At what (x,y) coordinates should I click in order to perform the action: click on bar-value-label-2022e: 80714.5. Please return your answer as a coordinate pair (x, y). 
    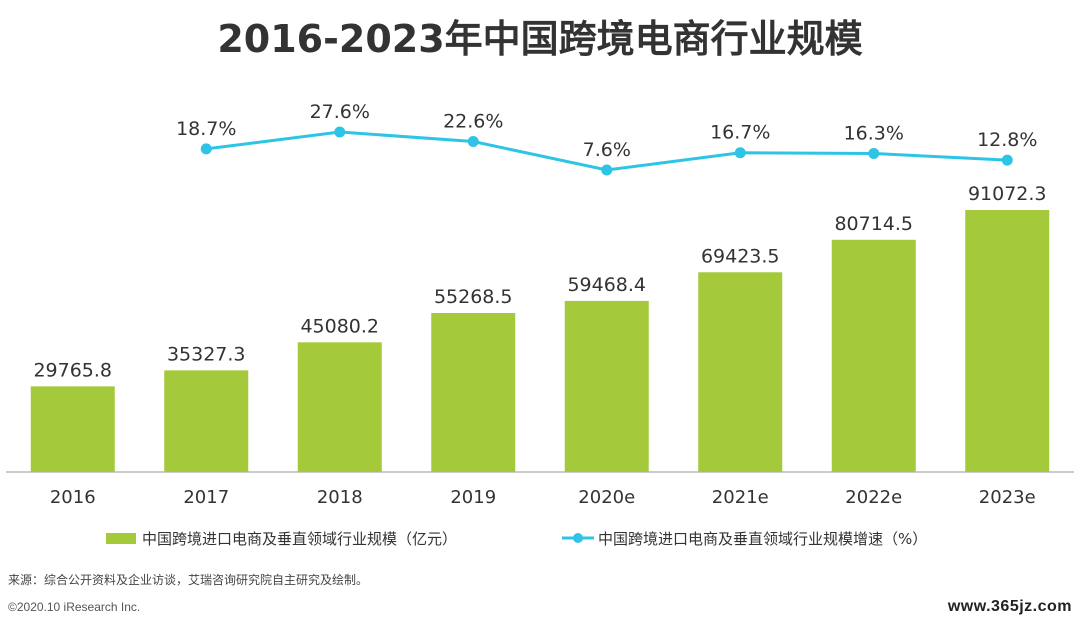
    Looking at the image, I should click on (873, 224).